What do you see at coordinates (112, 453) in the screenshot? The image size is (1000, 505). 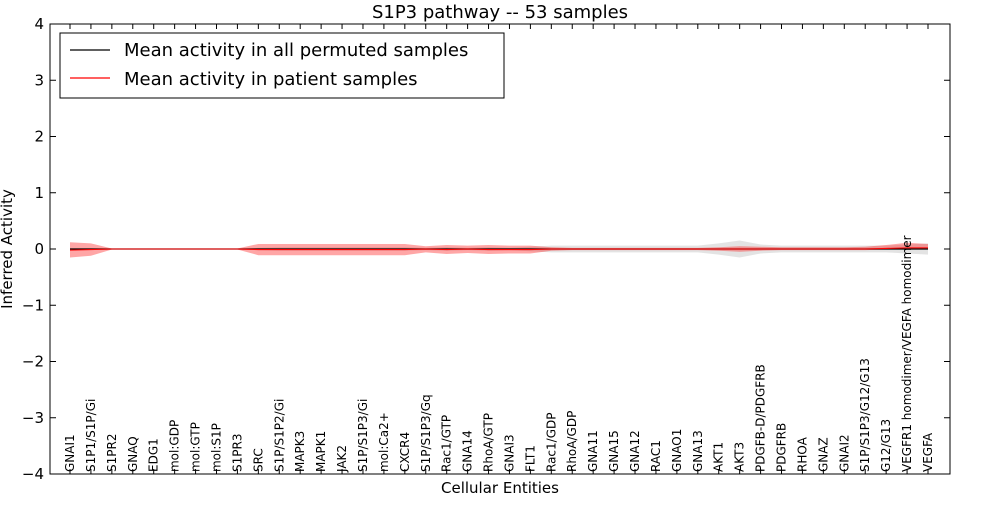 I see `x-tick-label: S1PR2` at bounding box center [112, 453].